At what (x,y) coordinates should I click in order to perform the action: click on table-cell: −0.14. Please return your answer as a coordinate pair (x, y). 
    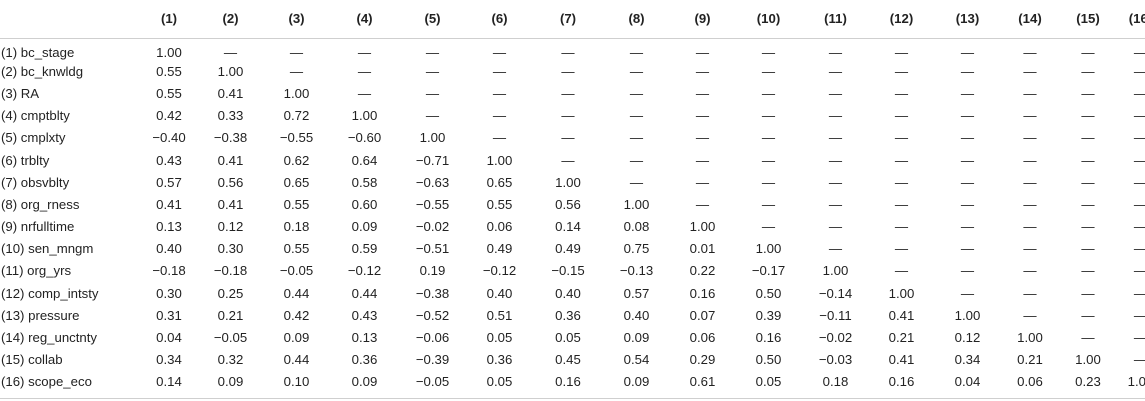
    Looking at the image, I should click on (835, 293).